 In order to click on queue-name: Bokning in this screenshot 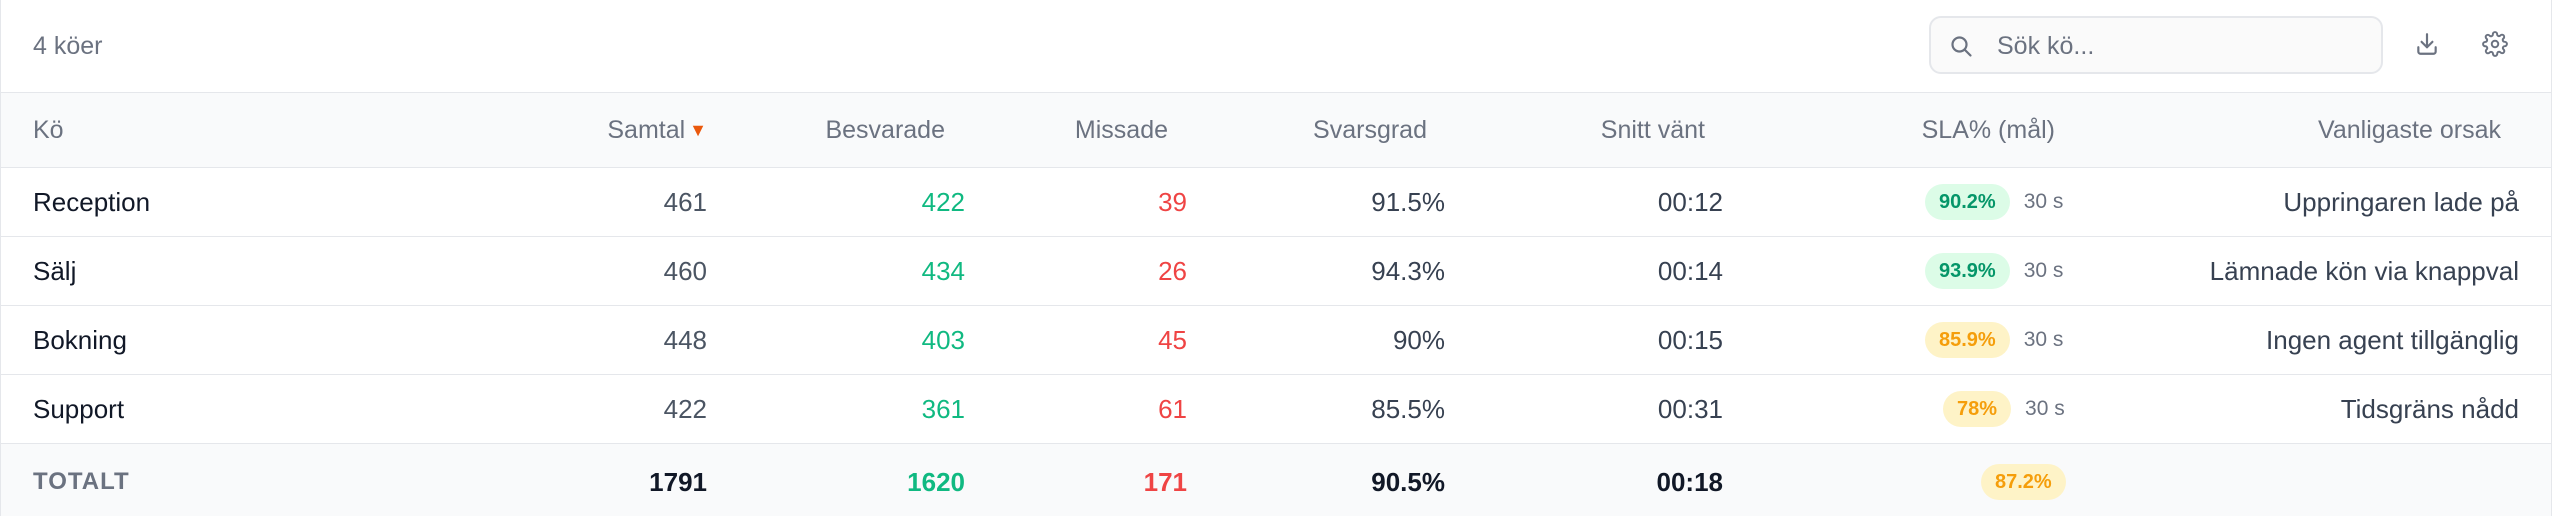, I will do `click(80, 339)`.